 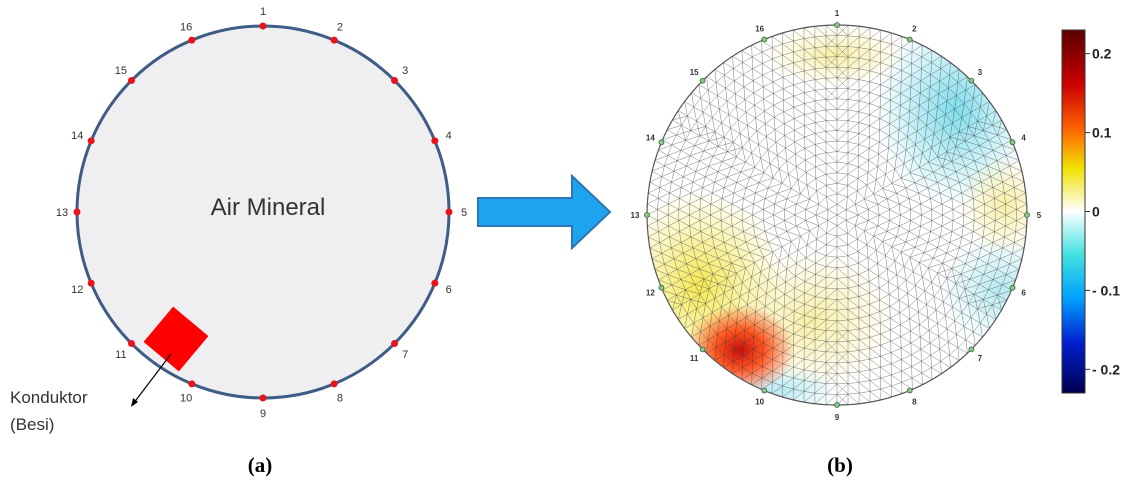 I want to click on electrode-label-b: 13, so click(x=635, y=215).